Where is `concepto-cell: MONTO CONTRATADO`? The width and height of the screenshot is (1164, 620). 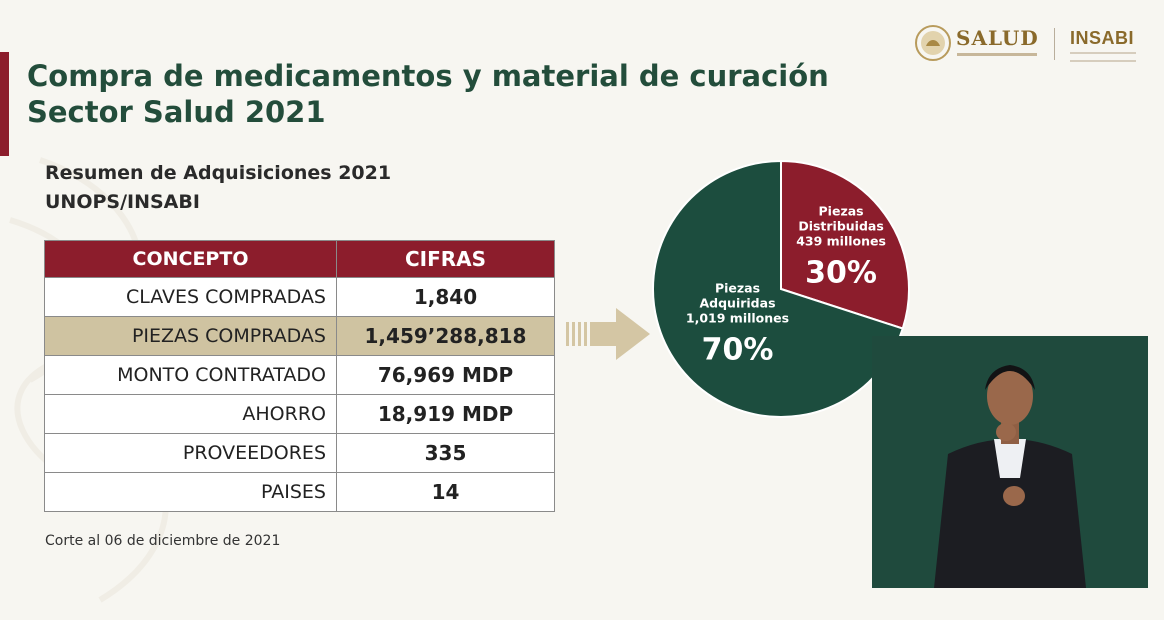 concepto-cell: MONTO CONTRATADO is located at coordinates (191, 375).